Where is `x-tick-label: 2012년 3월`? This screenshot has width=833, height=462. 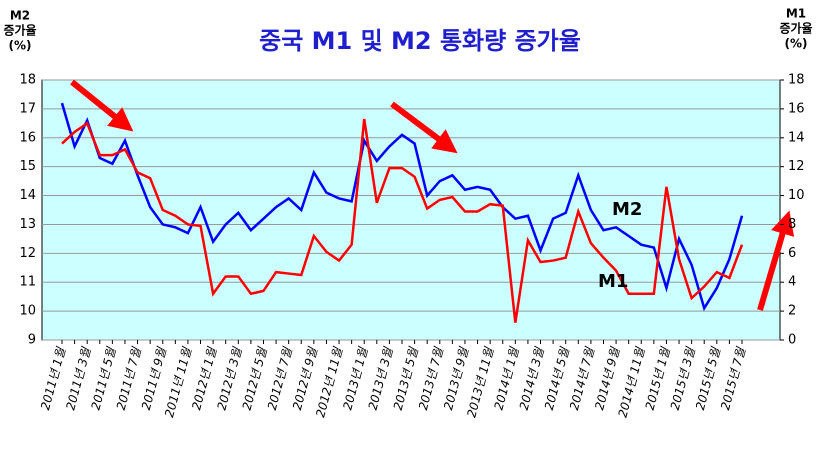 x-tick-label: 2012년 3월 is located at coordinates (229, 378).